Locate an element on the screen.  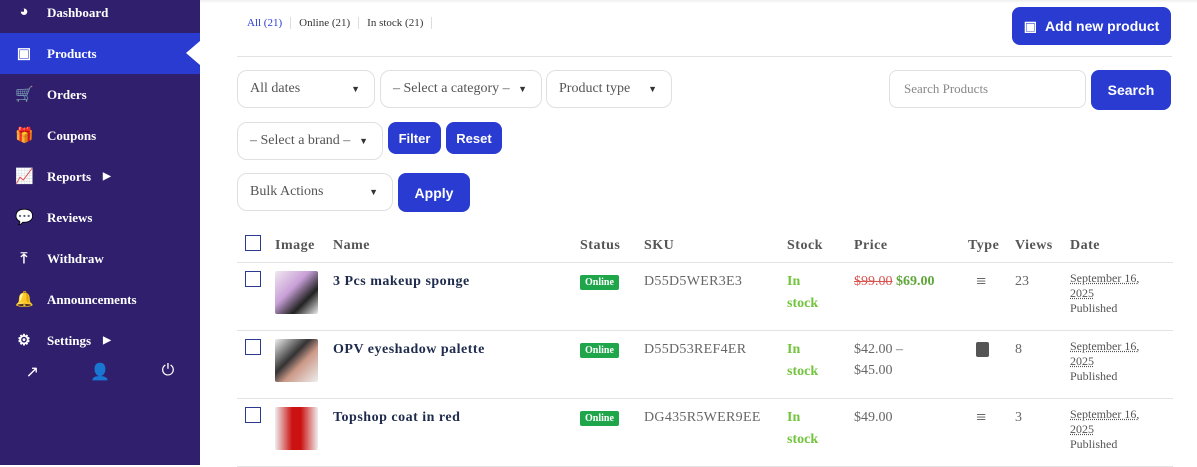
col-stock: Stock is located at coordinates (820, 246).